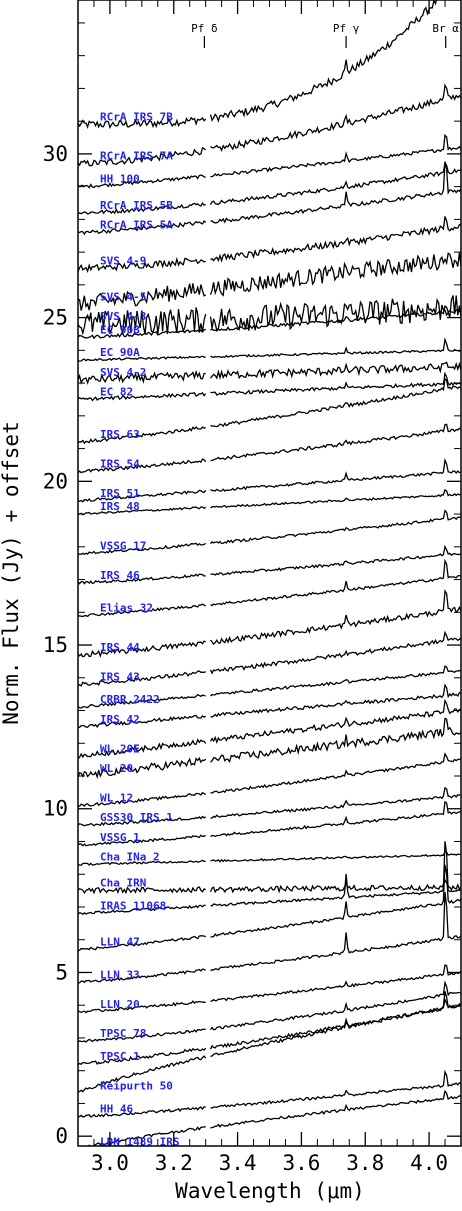  What do you see at coordinates (429, 1163) in the screenshot?
I see `x-tick-label: 4.0` at bounding box center [429, 1163].